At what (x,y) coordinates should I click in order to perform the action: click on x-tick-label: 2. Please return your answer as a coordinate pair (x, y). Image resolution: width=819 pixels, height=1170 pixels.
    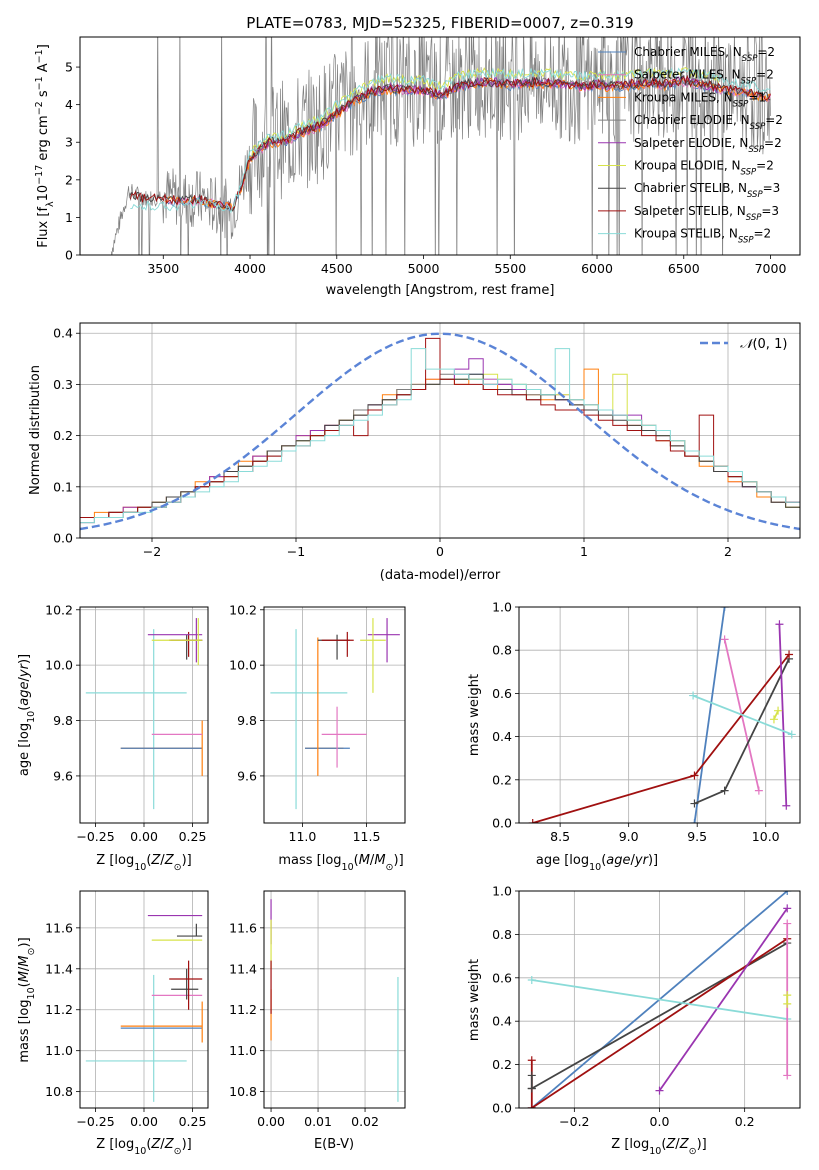
    Looking at the image, I should click on (728, 551).